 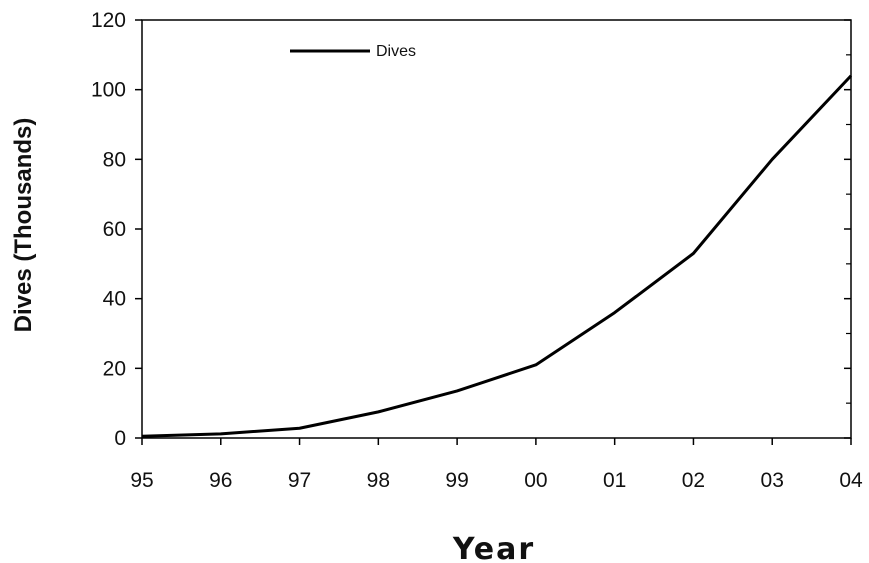 I want to click on y-tick-label: 120, so click(x=108, y=20).